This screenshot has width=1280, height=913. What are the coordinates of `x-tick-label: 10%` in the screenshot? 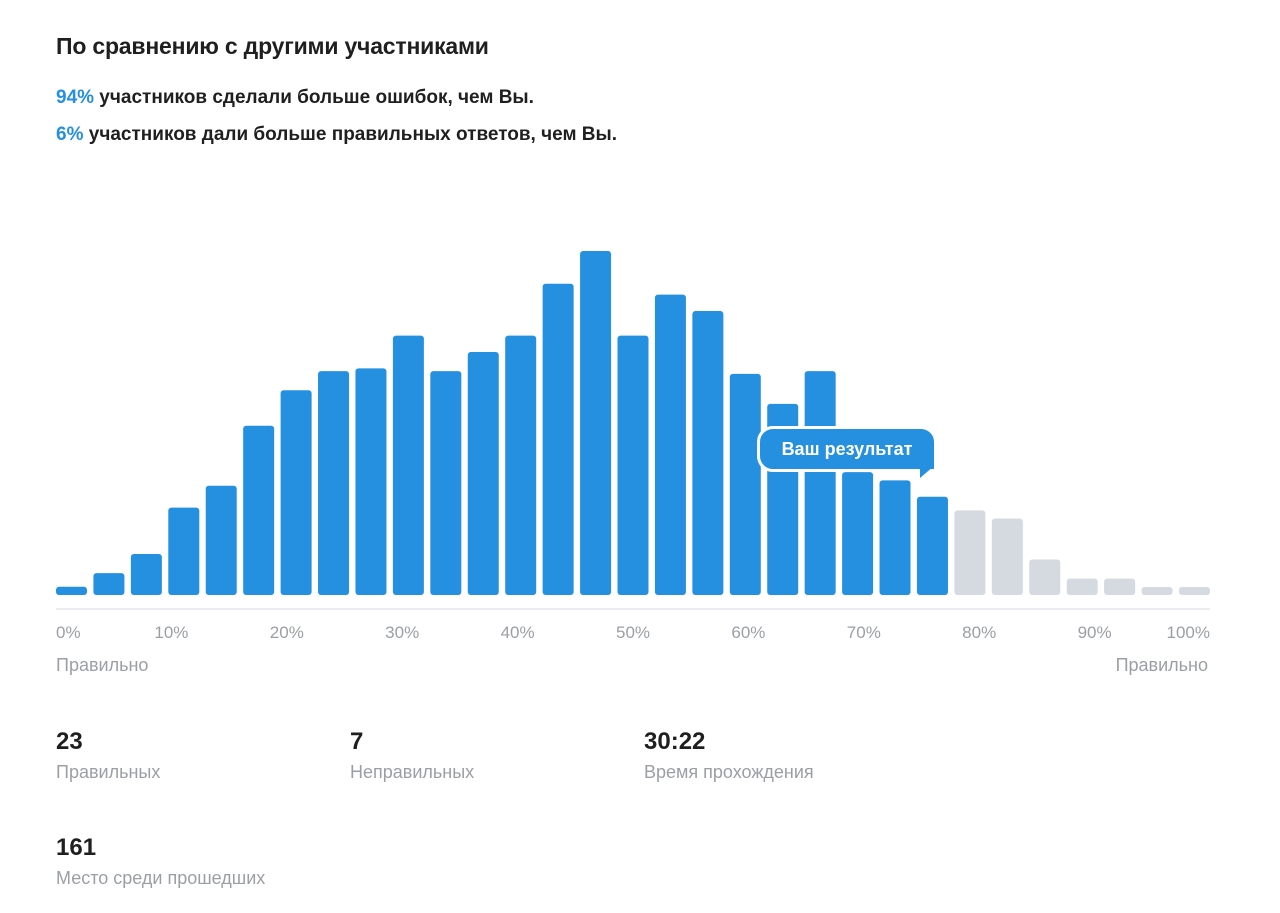 It's located at (171, 632).